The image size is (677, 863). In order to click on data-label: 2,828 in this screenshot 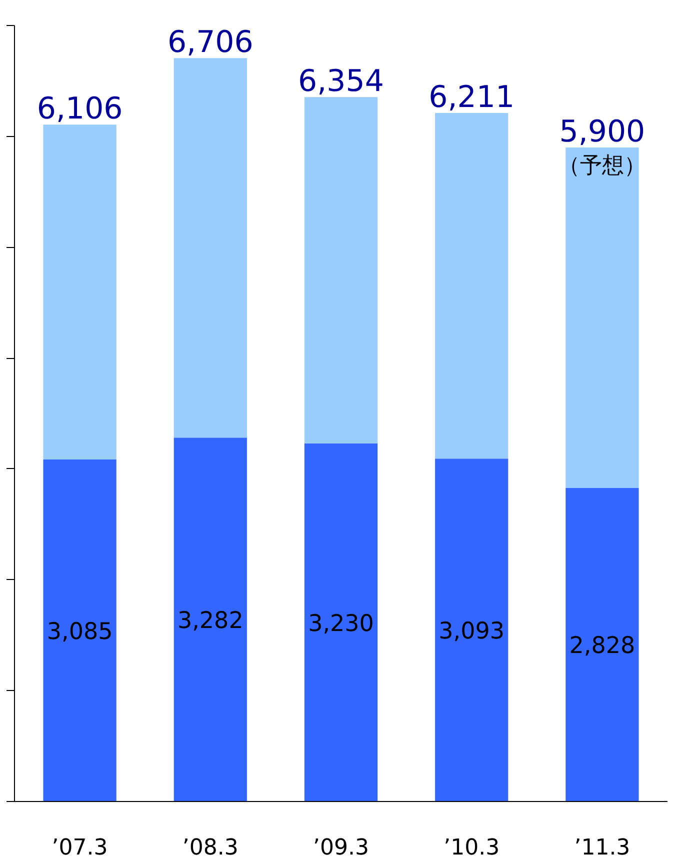, I will do `click(602, 646)`.